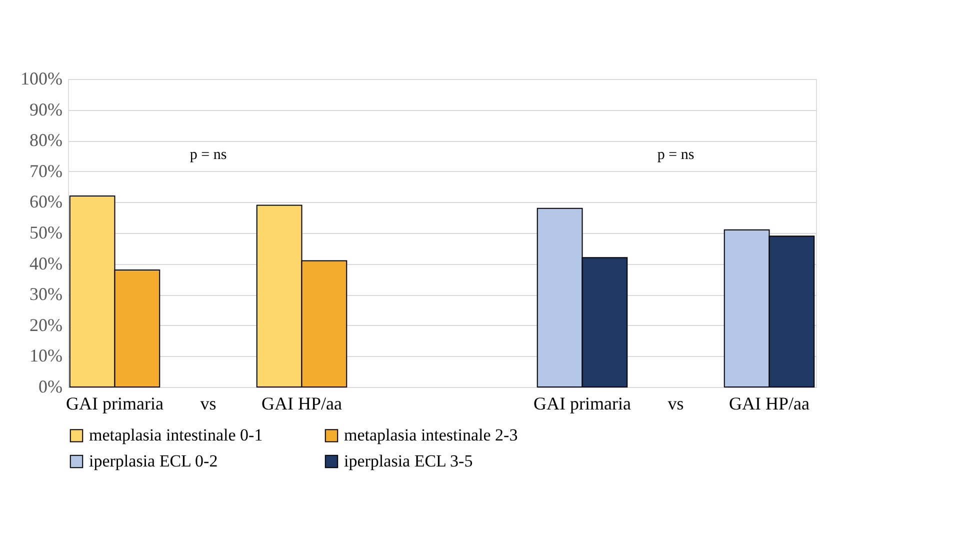 The width and height of the screenshot is (968, 535). What do you see at coordinates (46, 356) in the screenshot?
I see `y-tick-label: 10%` at bounding box center [46, 356].